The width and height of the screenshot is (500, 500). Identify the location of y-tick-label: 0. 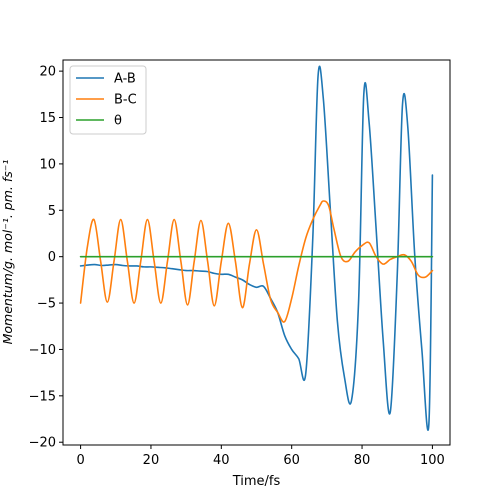
(52, 257).